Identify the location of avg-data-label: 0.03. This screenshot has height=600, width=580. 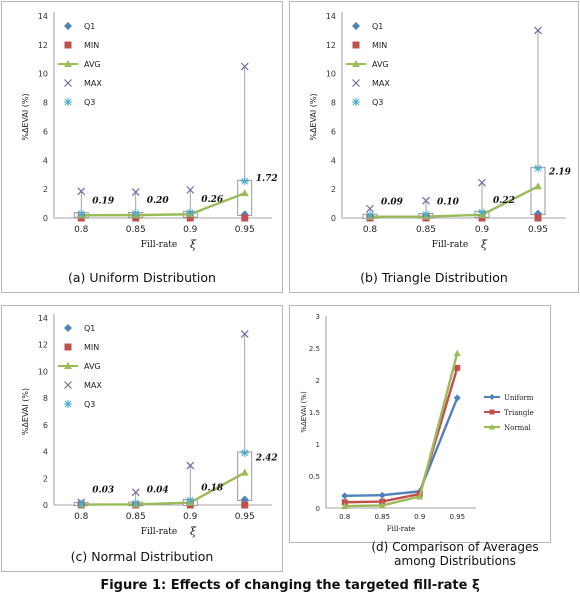
(103, 491).